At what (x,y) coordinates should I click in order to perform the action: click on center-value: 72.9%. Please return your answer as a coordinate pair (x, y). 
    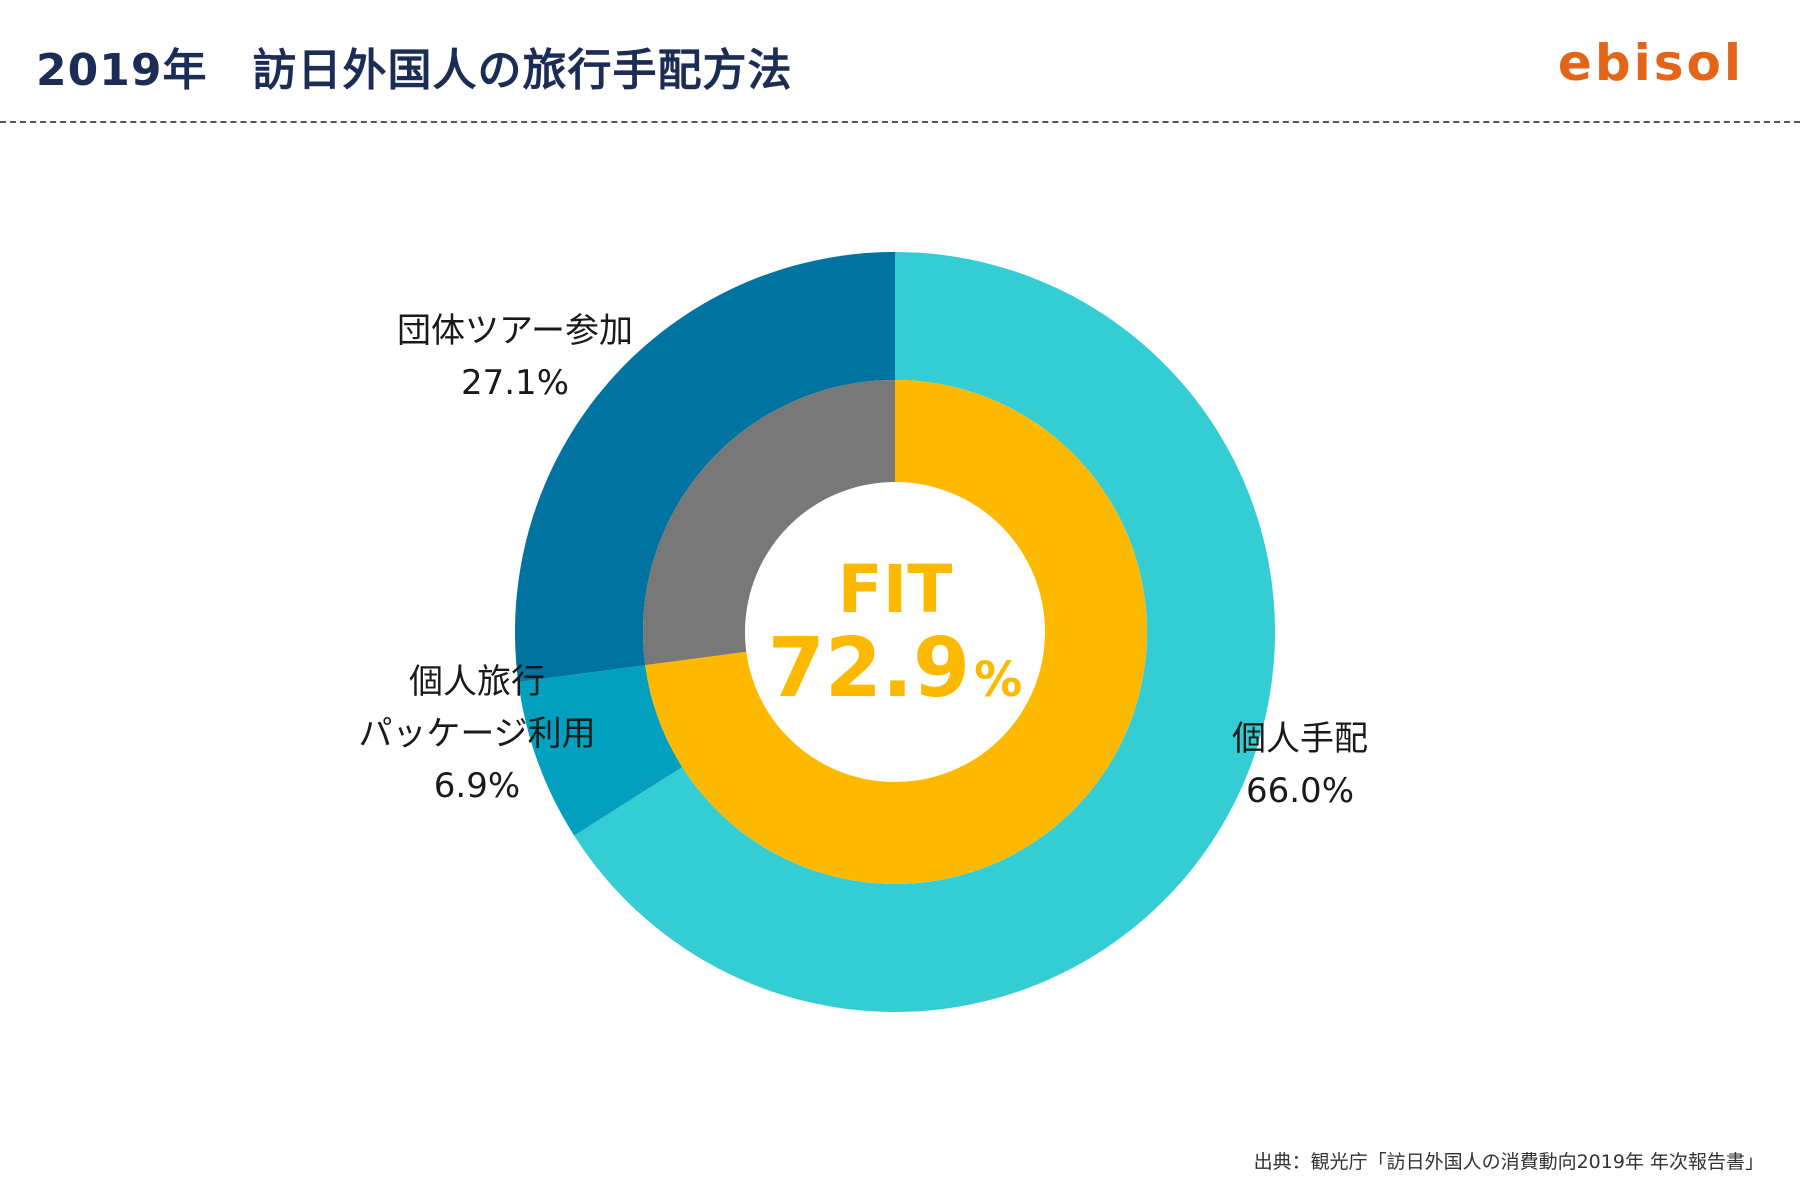
    Looking at the image, I should click on (895, 668).